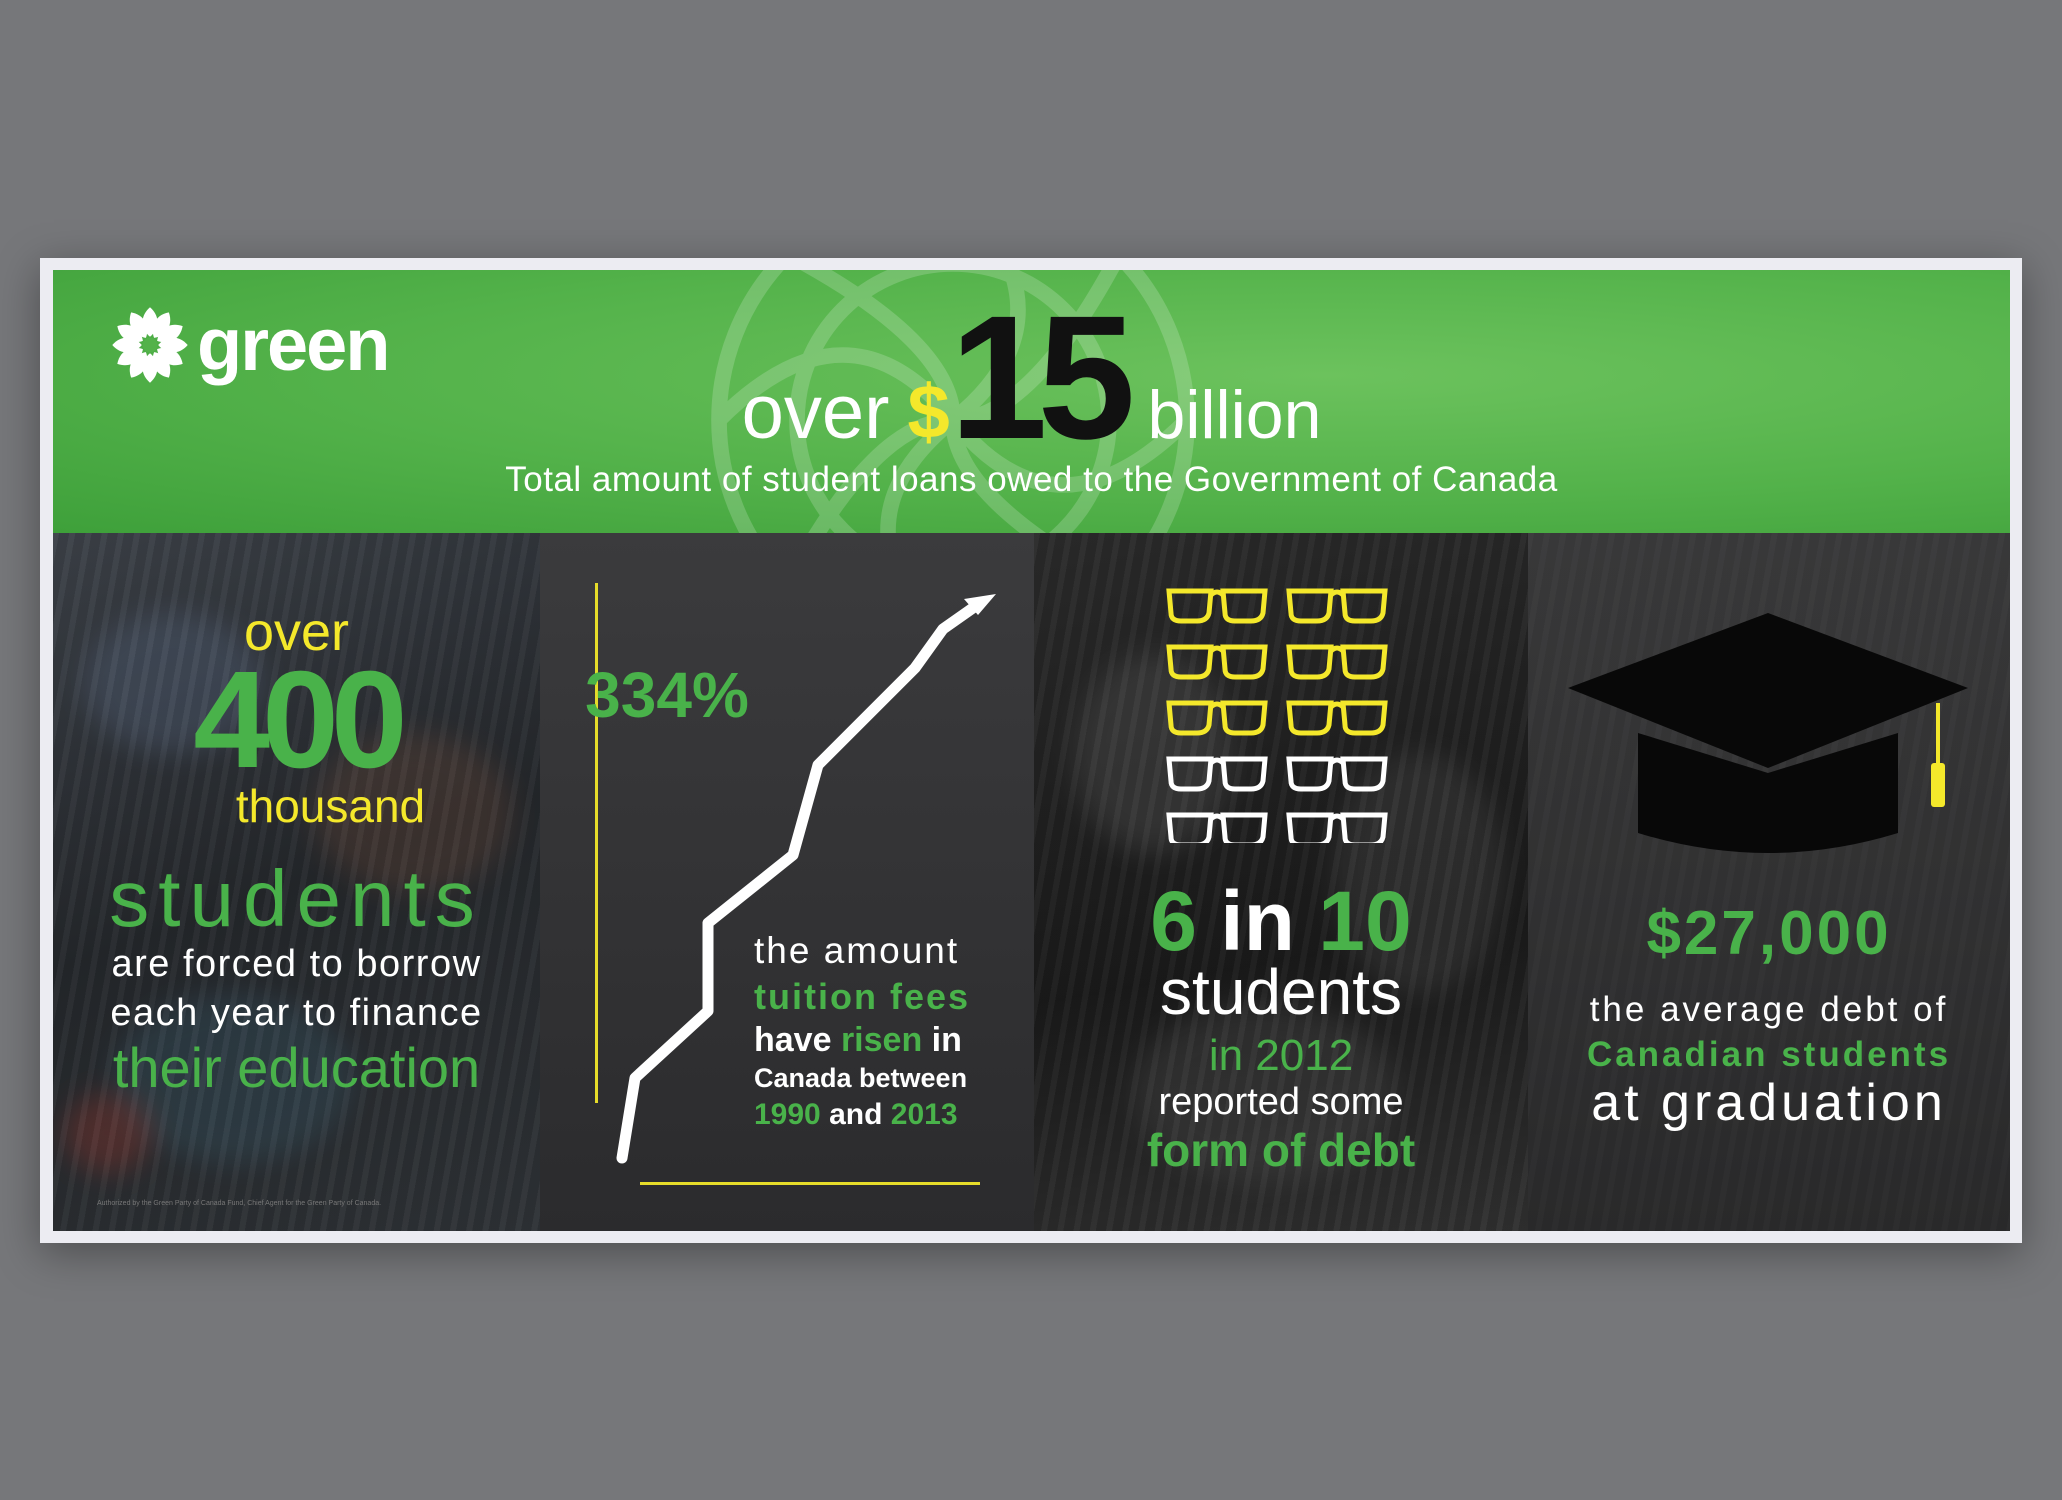 The height and width of the screenshot is (1500, 2062). What do you see at coordinates (1281, 992) in the screenshot?
I see `ratio-students: students` at bounding box center [1281, 992].